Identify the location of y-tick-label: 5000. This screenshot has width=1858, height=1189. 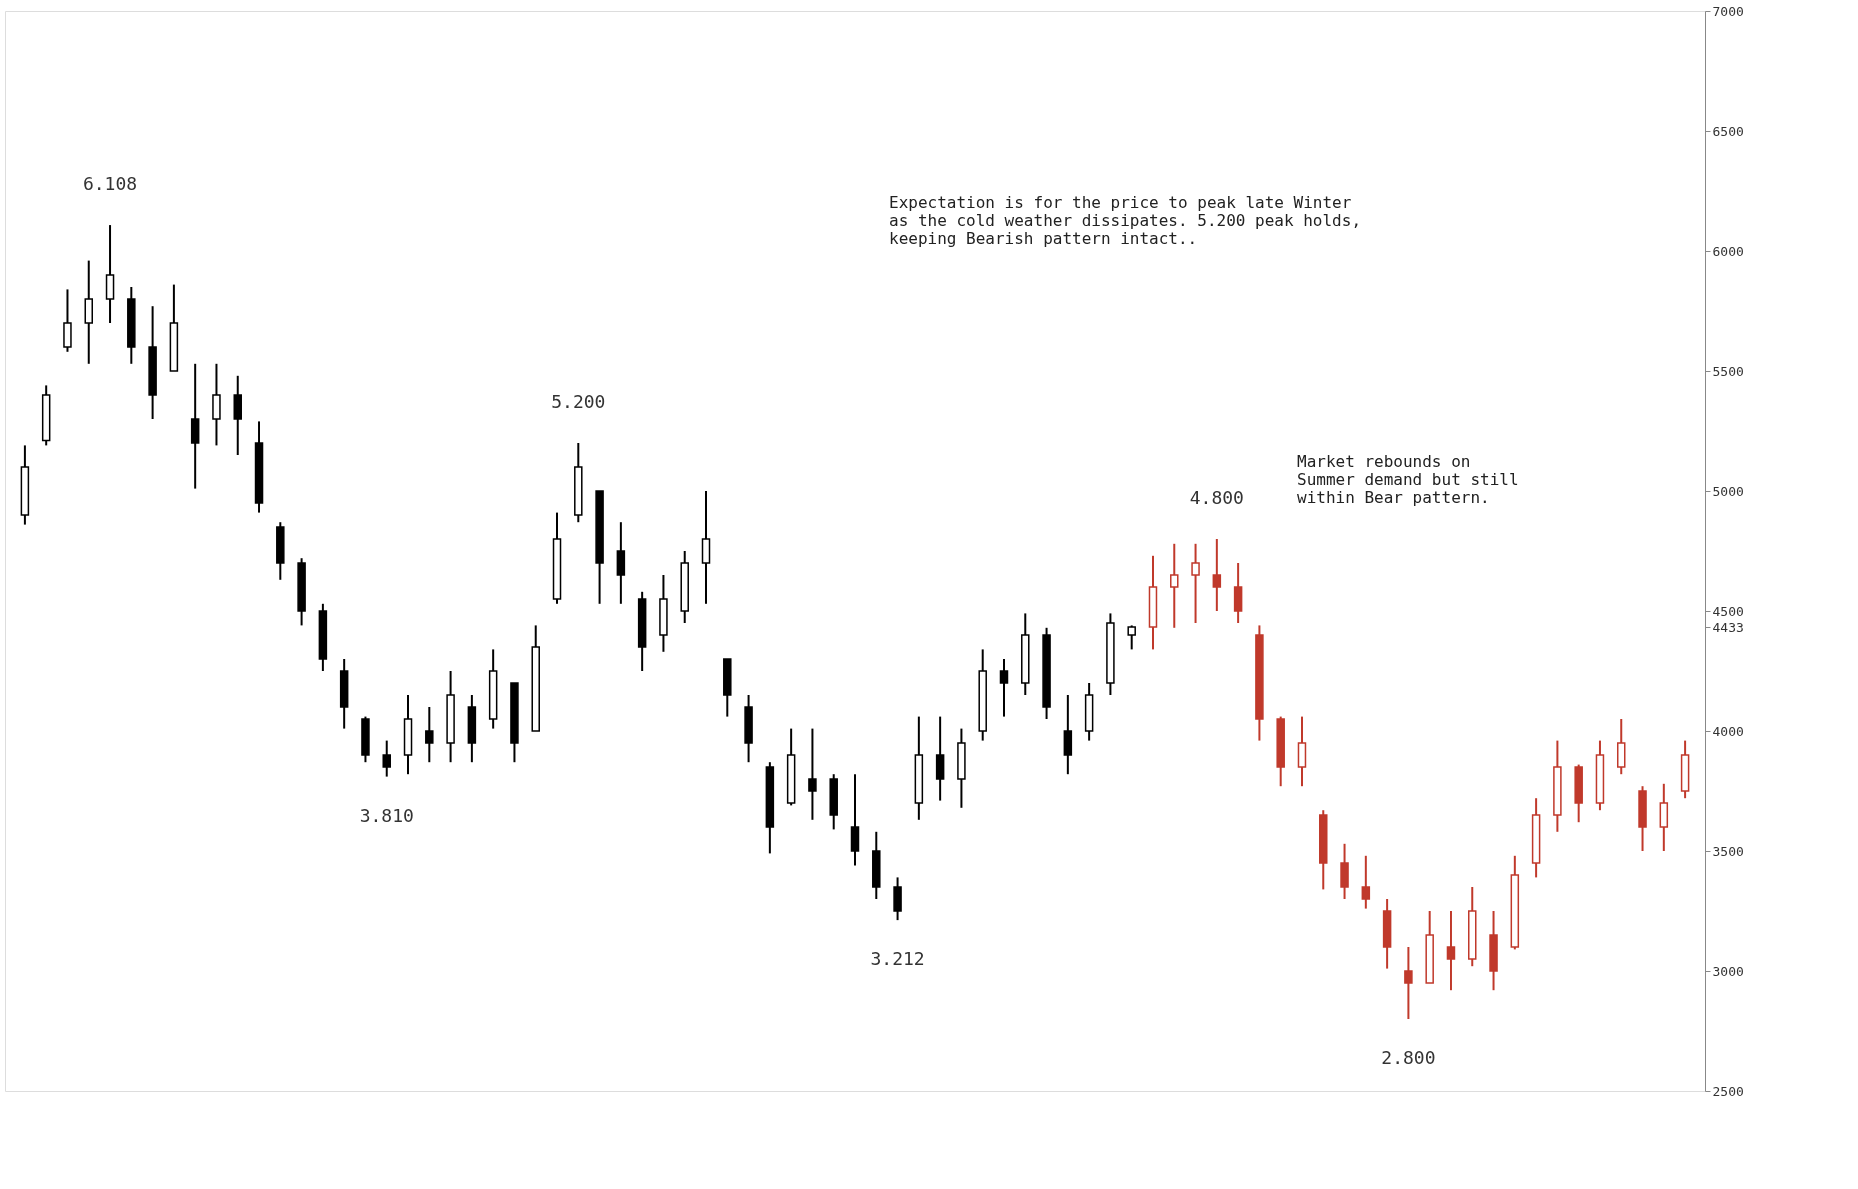
(1728, 491).